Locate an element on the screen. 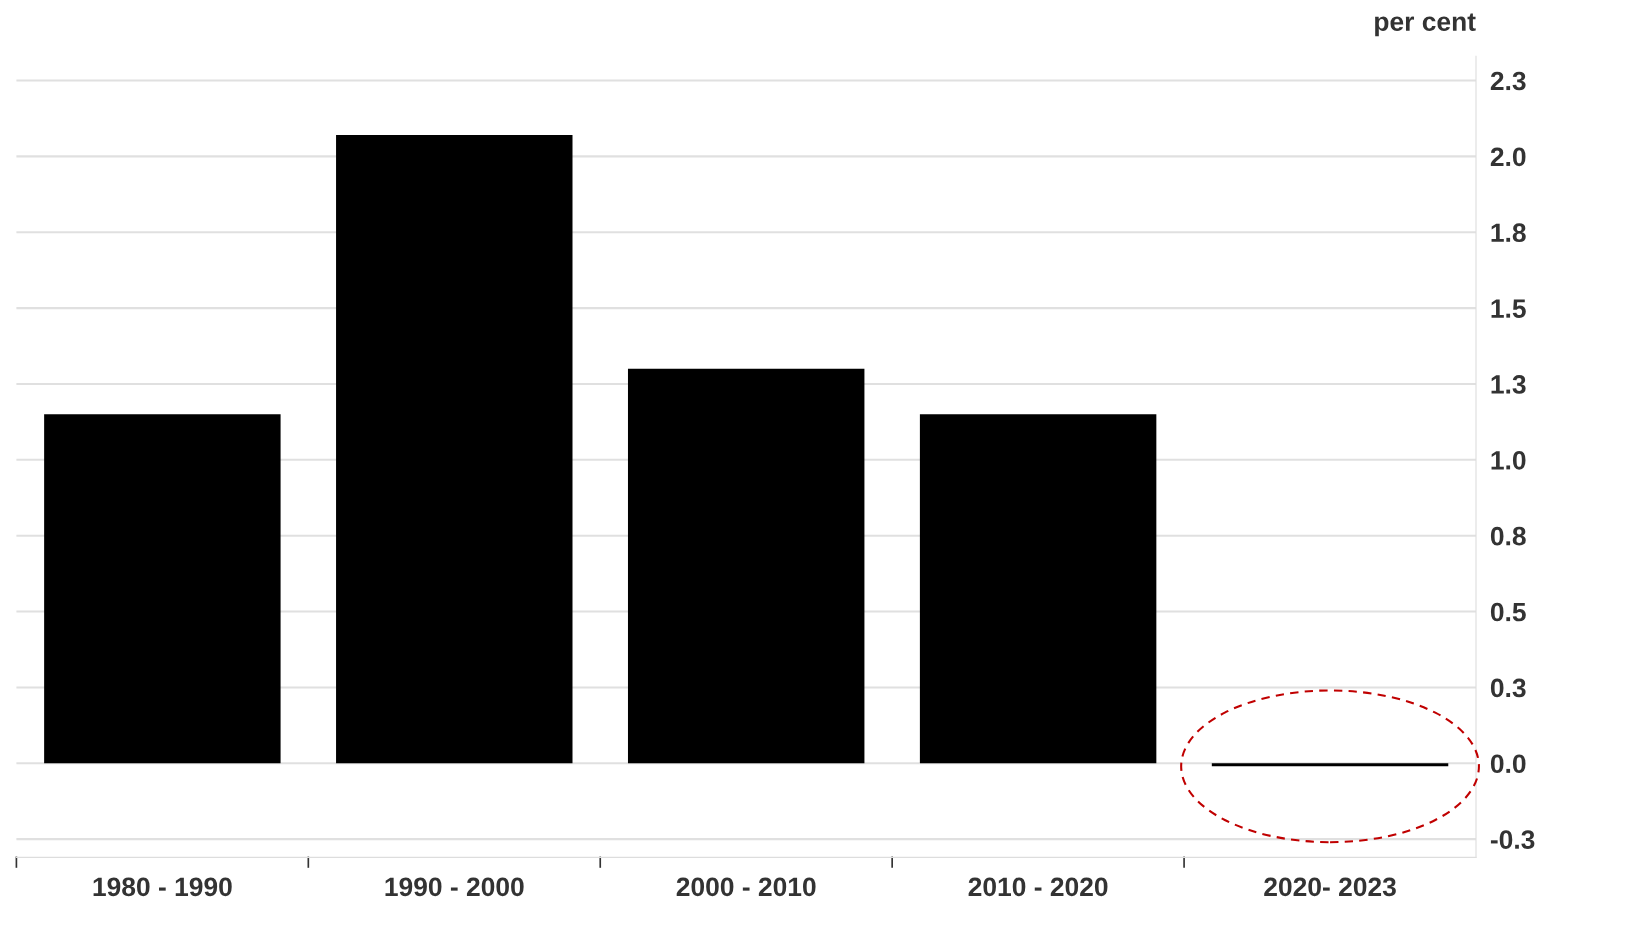 This screenshot has height=937, width=1640. x-tick-label: 1980 - 1990 is located at coordinates (162, 887).